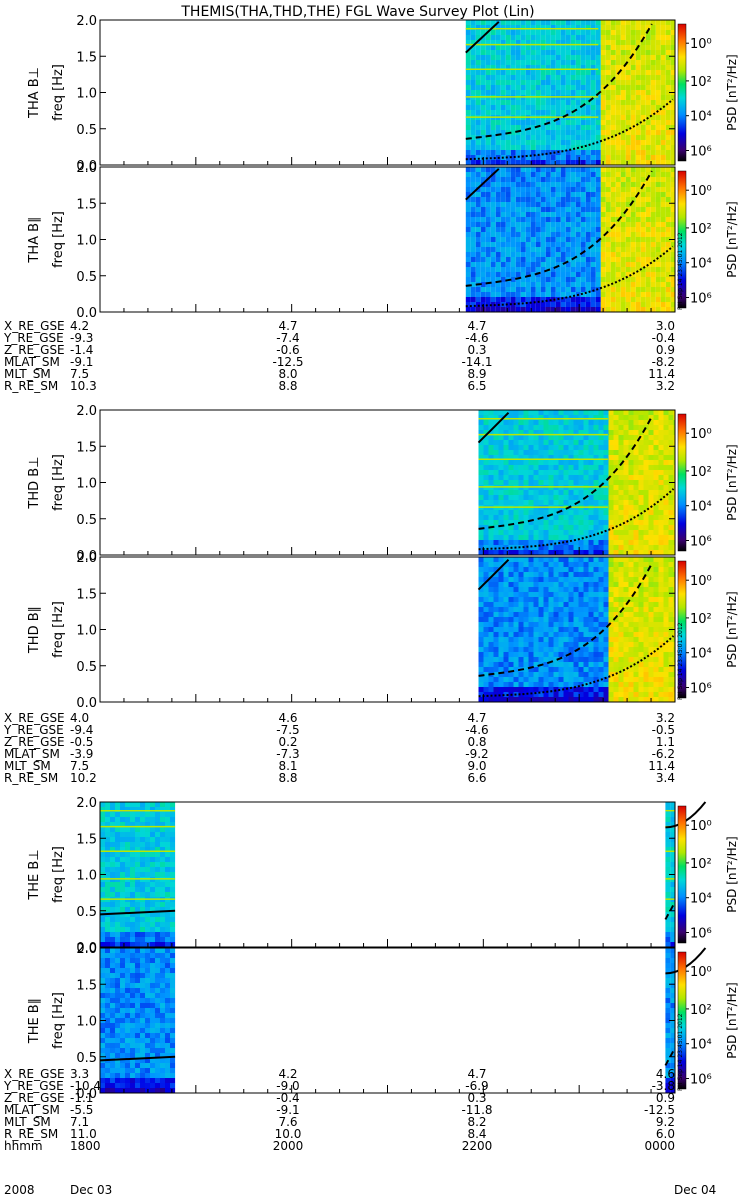 This screenshot has height=1200, width=750. What do you see at coordinates (663, 338) in the screenshot?
I see `ephemeris-value: -0.4` at bounding box center [663, 338].